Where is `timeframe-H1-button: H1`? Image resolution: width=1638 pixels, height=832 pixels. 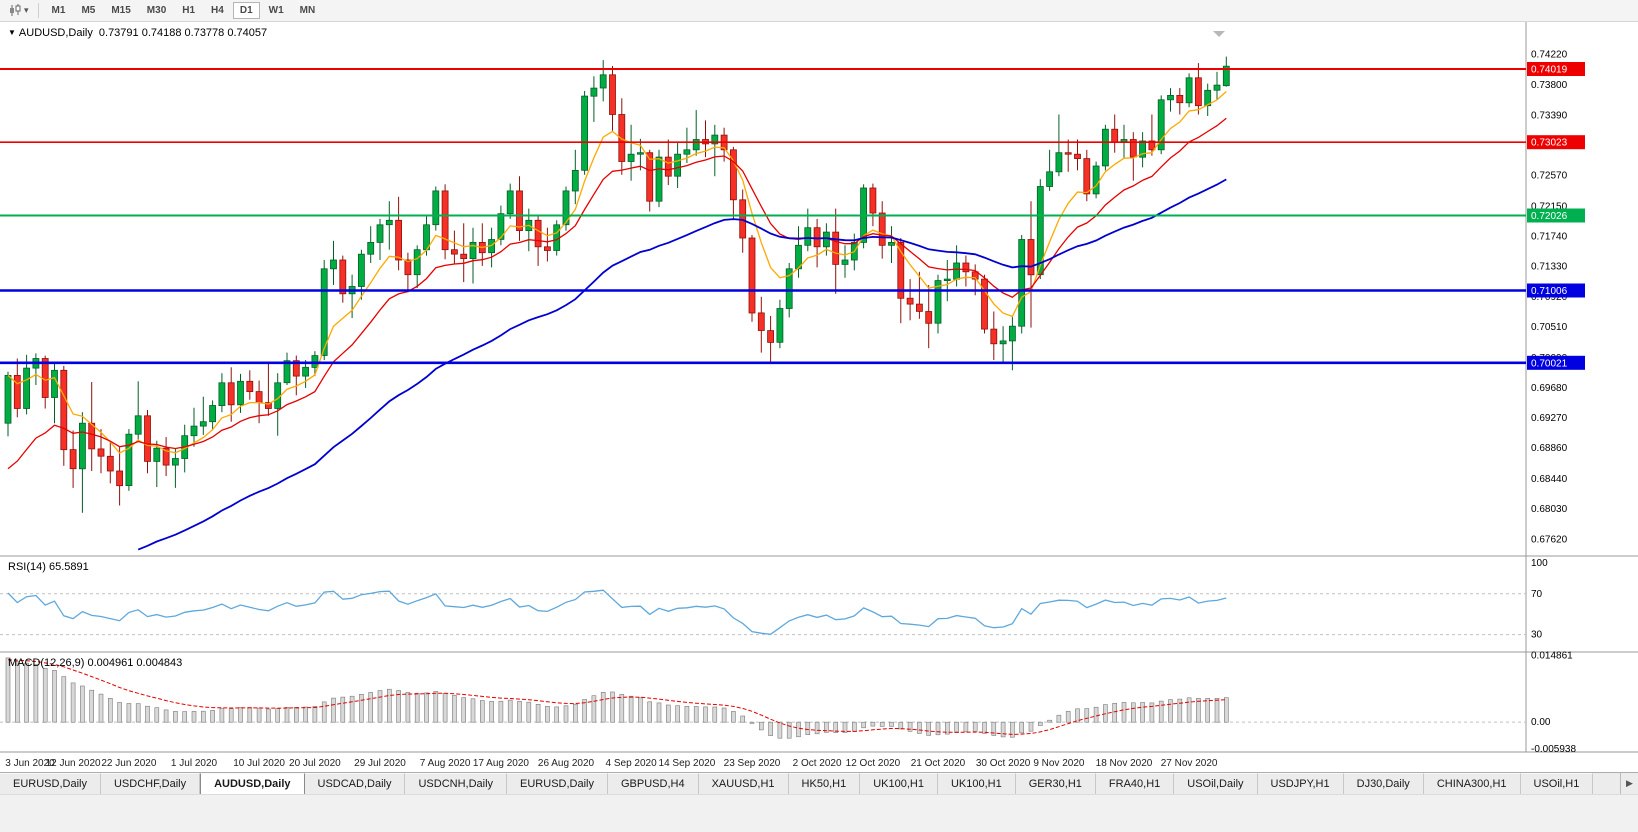
timeframe-H1-button: H1 is located at coordinates (188, 10).